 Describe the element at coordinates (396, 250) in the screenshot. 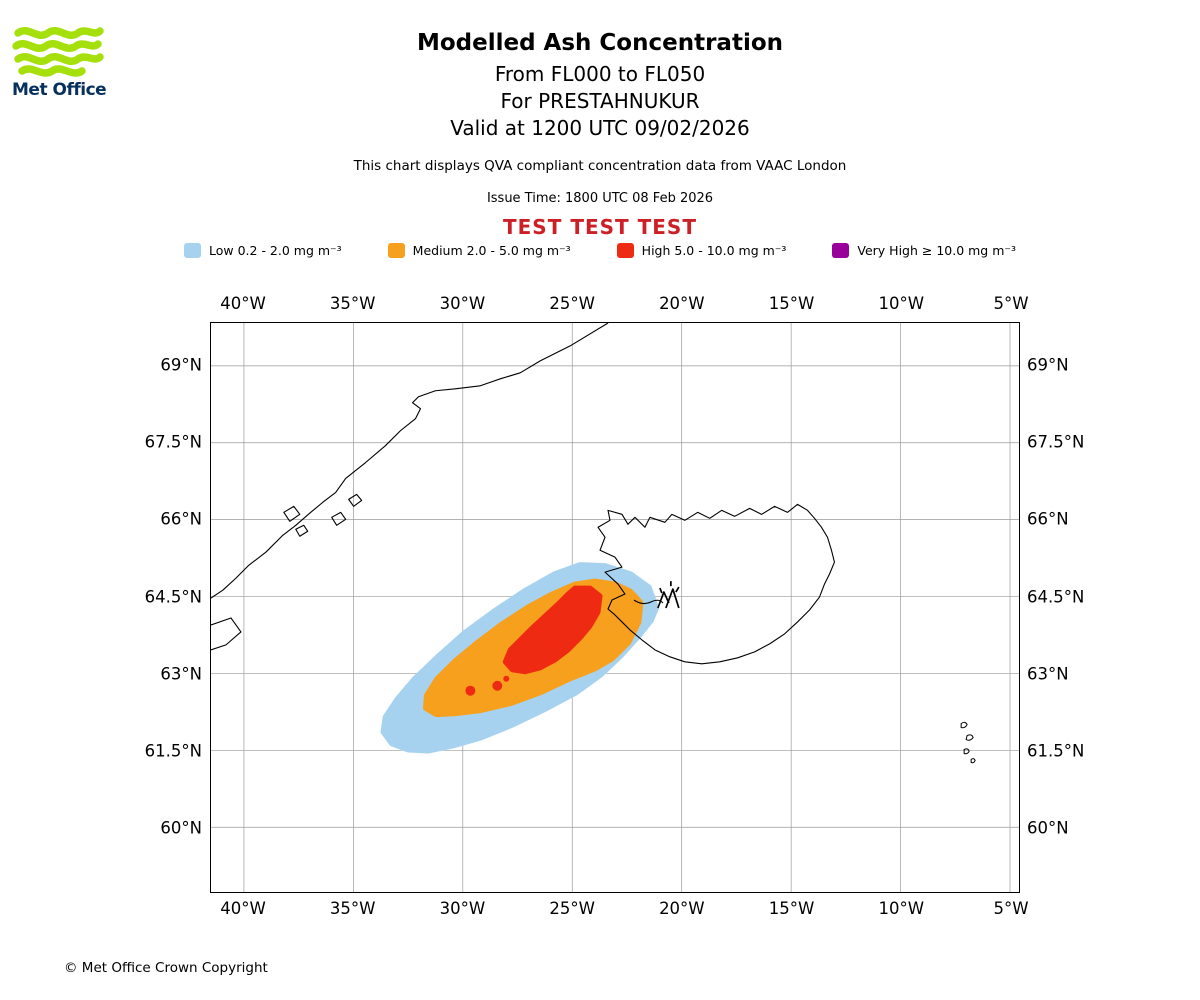

I see `medium-swatch-icon` at that location.